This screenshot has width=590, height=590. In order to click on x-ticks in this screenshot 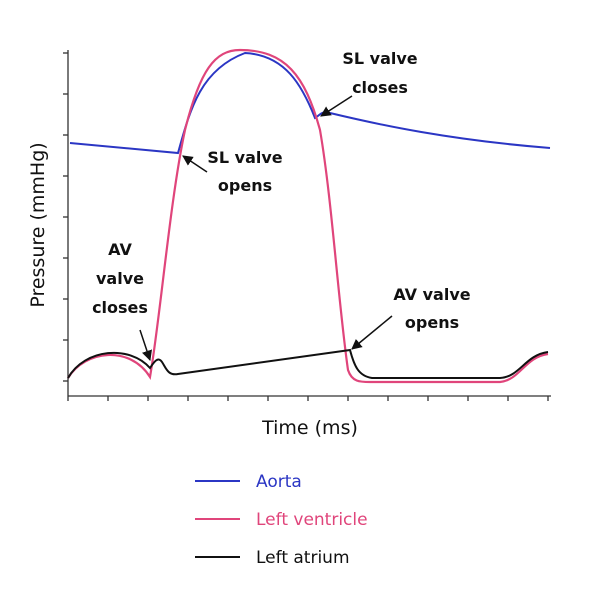, I will do `click(308, 398)`.